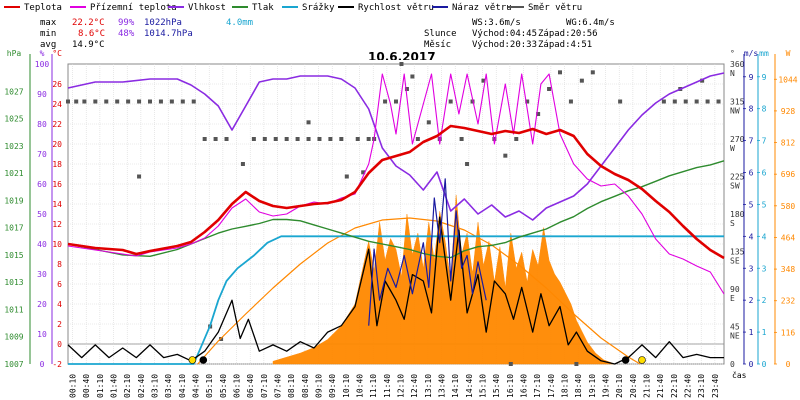  Describe the element at coordinates (401, 386) in the screenshot. I see `x-tick-label: 12:10` at that location.